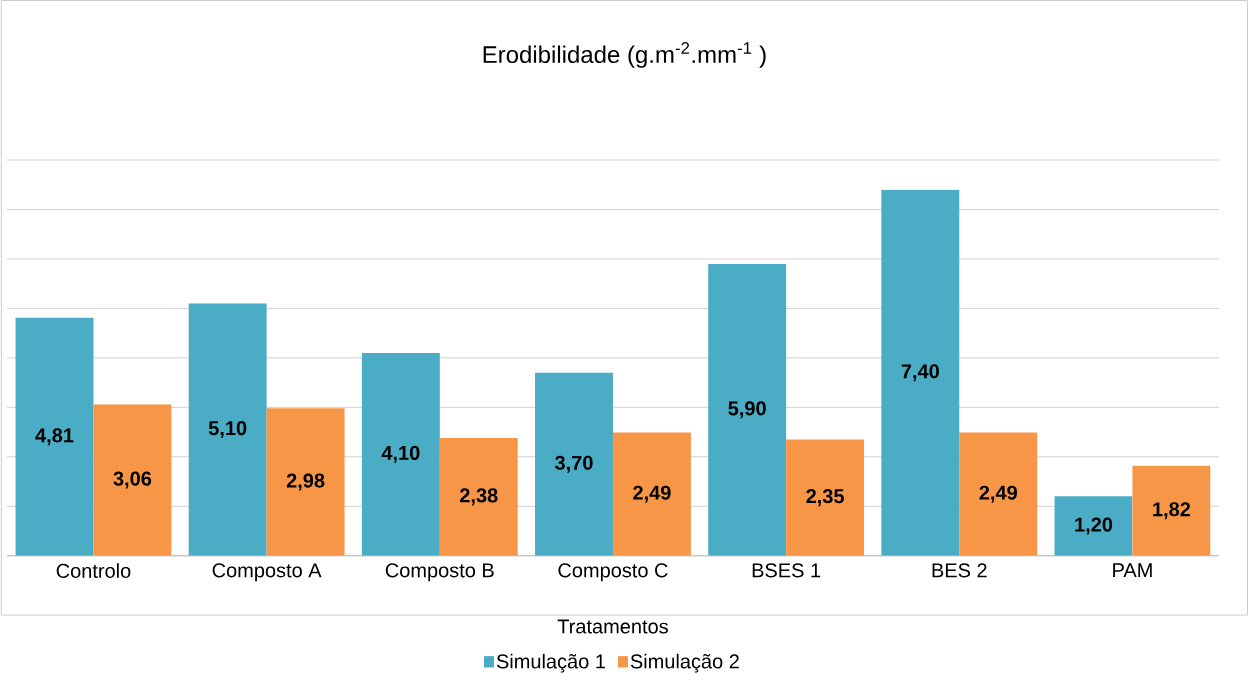 The width and height of the screenshot is (1248, 674). What do you see at coordinates (550, 663) in the screenshot?
I see `legend-label: Simulação 1` at bounding box center [550, 663].